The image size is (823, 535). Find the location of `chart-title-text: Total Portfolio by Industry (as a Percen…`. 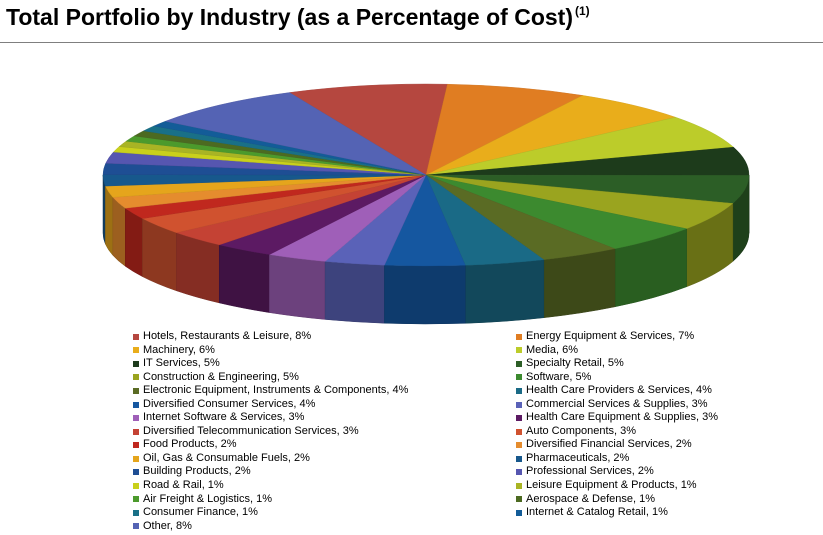

chart-title-text: Total Portfolio by Industry (as a Percen… is located at coordinates (289, 17).